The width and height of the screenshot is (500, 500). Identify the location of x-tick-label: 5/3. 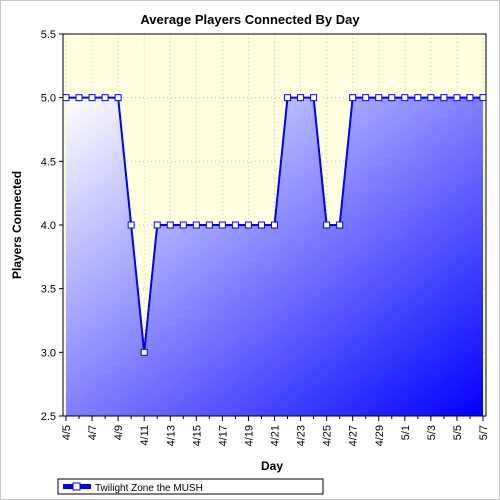
(432, 432).